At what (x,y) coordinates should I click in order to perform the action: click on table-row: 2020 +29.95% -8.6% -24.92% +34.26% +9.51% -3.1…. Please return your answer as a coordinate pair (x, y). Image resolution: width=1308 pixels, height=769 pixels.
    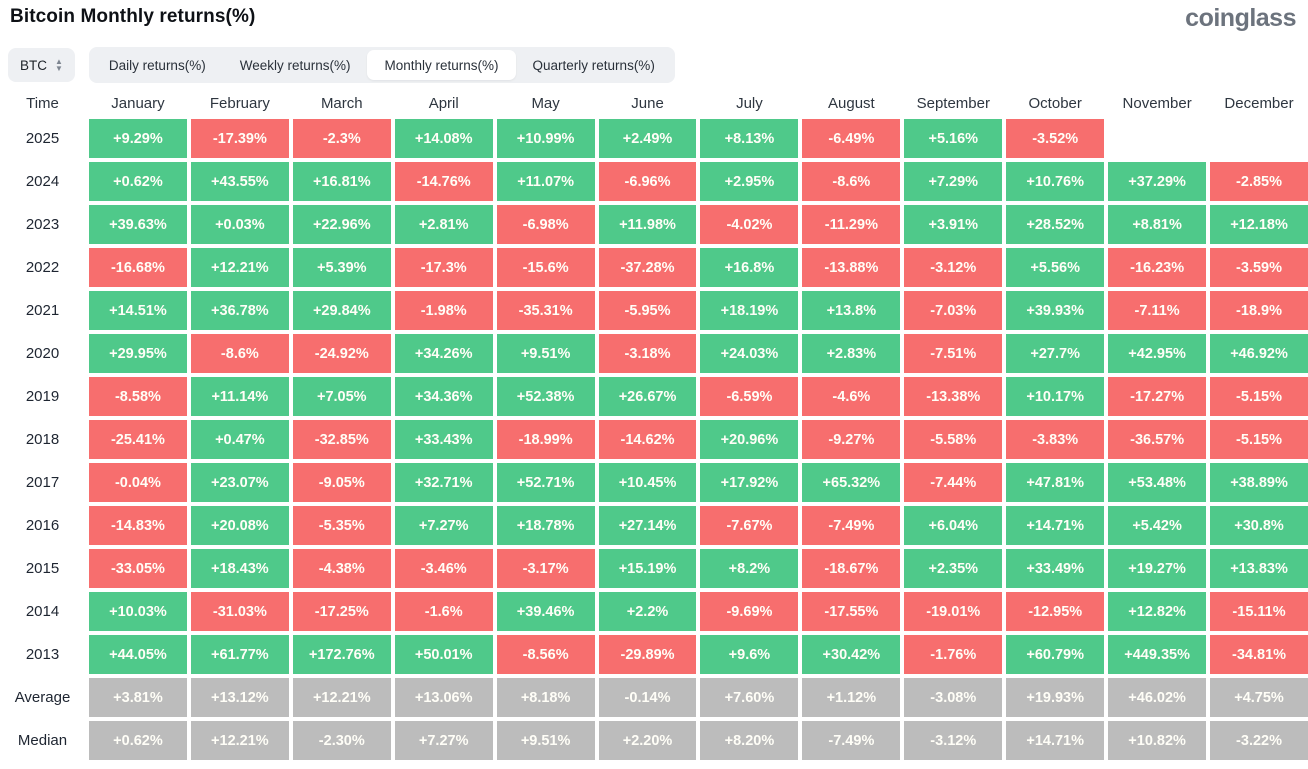
    Looking at the image, I should click on (654, 353).